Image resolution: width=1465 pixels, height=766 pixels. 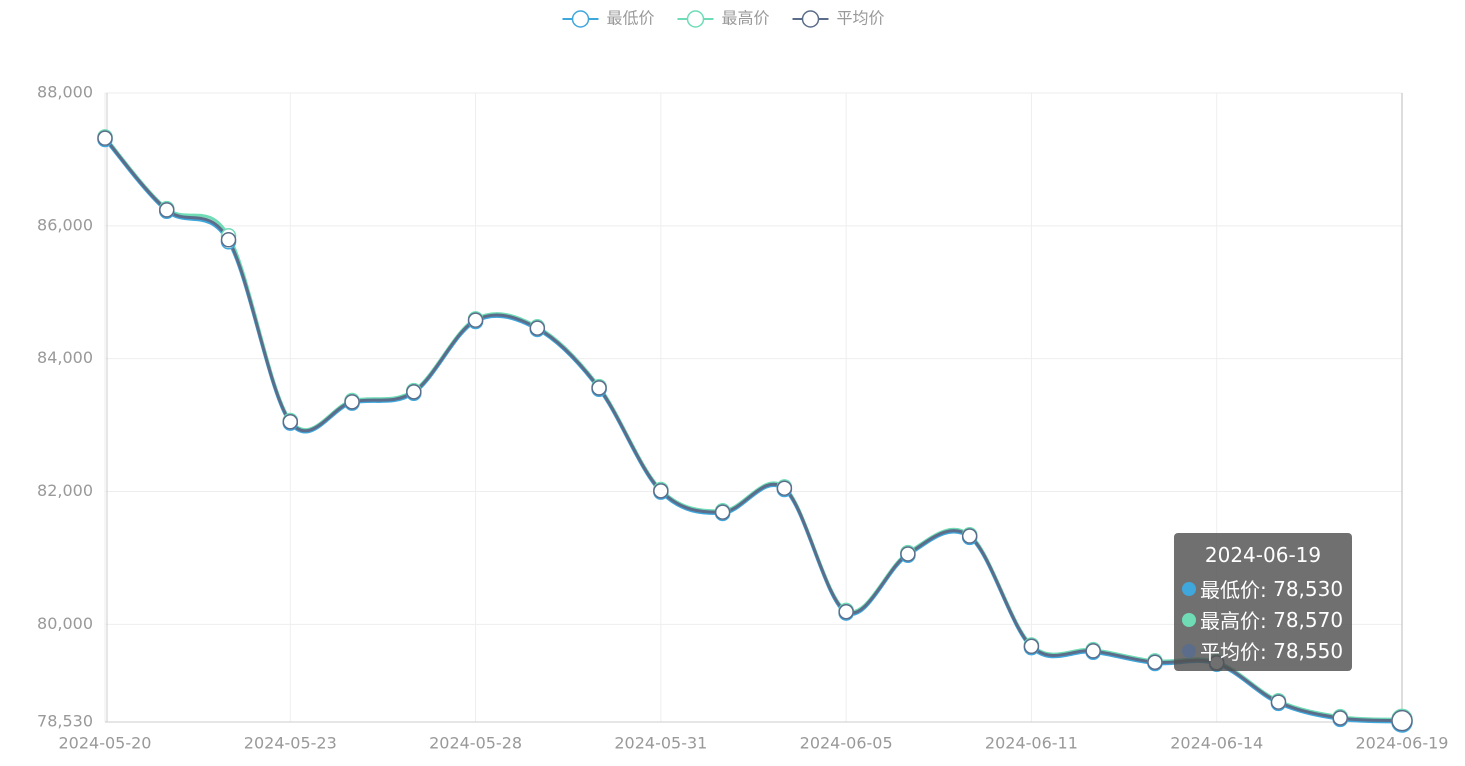 What do you see at coordinates (65, 92) in the screenshot?
I see `y-tick-label: 88,000` at bounding box center [65, 92].